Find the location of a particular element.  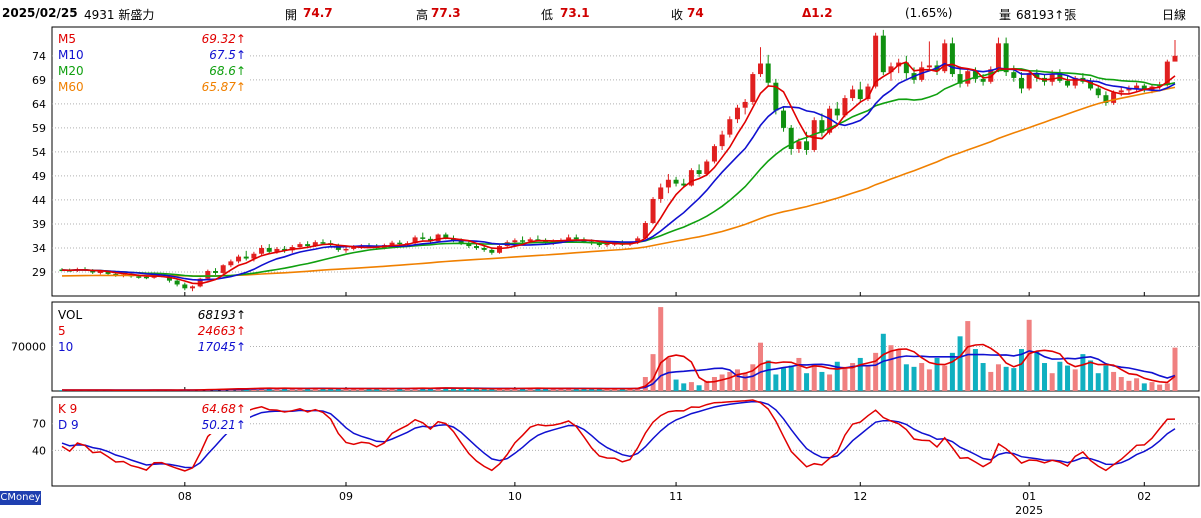

legend-name: 5 is located at coordinates (62, 331).